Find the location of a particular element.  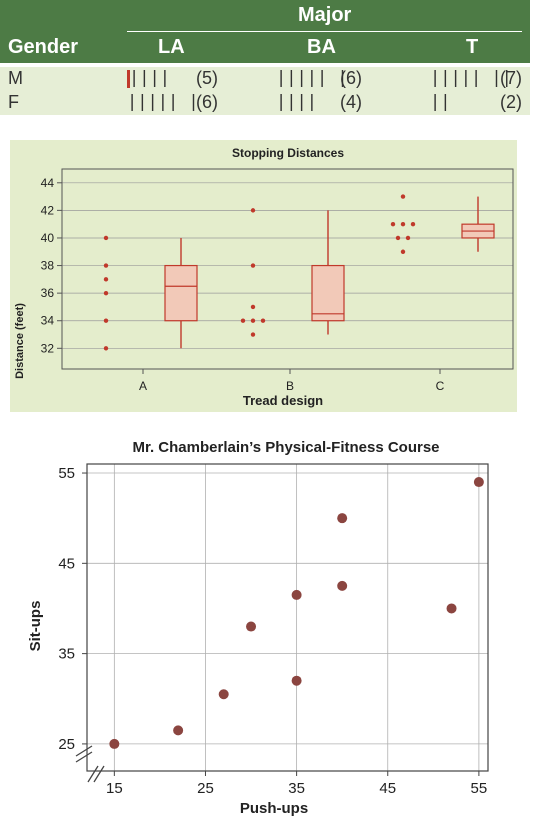

x-tick-label: B is located at coordinates (290, 386).